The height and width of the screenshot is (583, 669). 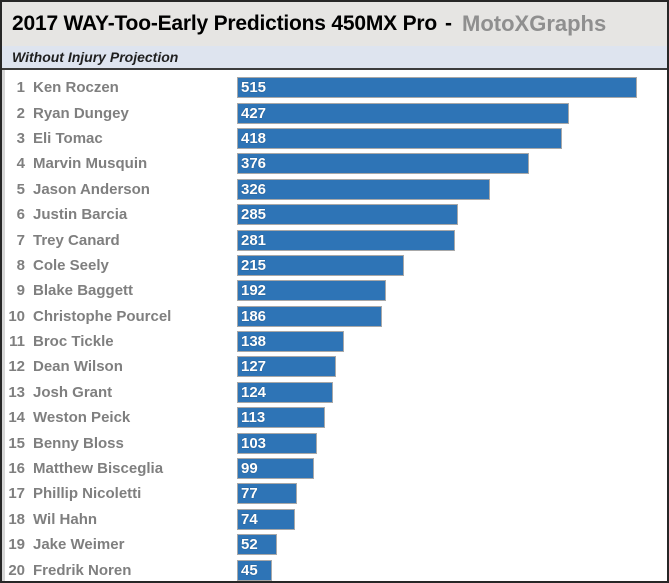 I want to click on bar-track: 99, so click(x=452, y=469).